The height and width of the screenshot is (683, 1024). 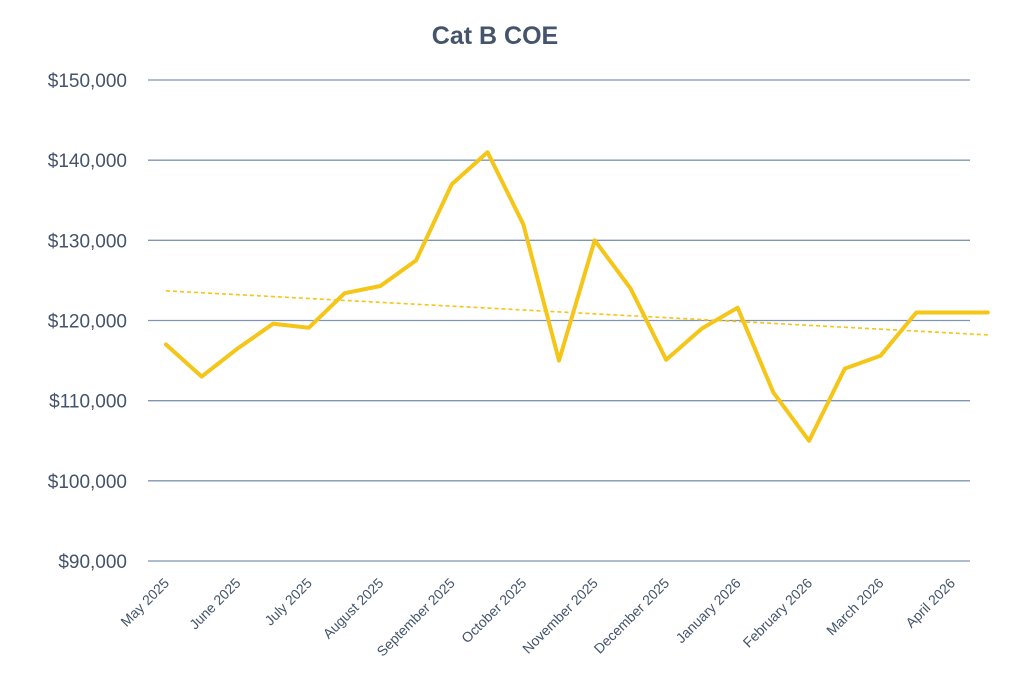 What do you see at coordinates (632, 616) in the screenshot?
I see `x-tick-label: December 2025` at bounding box center [632, 616].